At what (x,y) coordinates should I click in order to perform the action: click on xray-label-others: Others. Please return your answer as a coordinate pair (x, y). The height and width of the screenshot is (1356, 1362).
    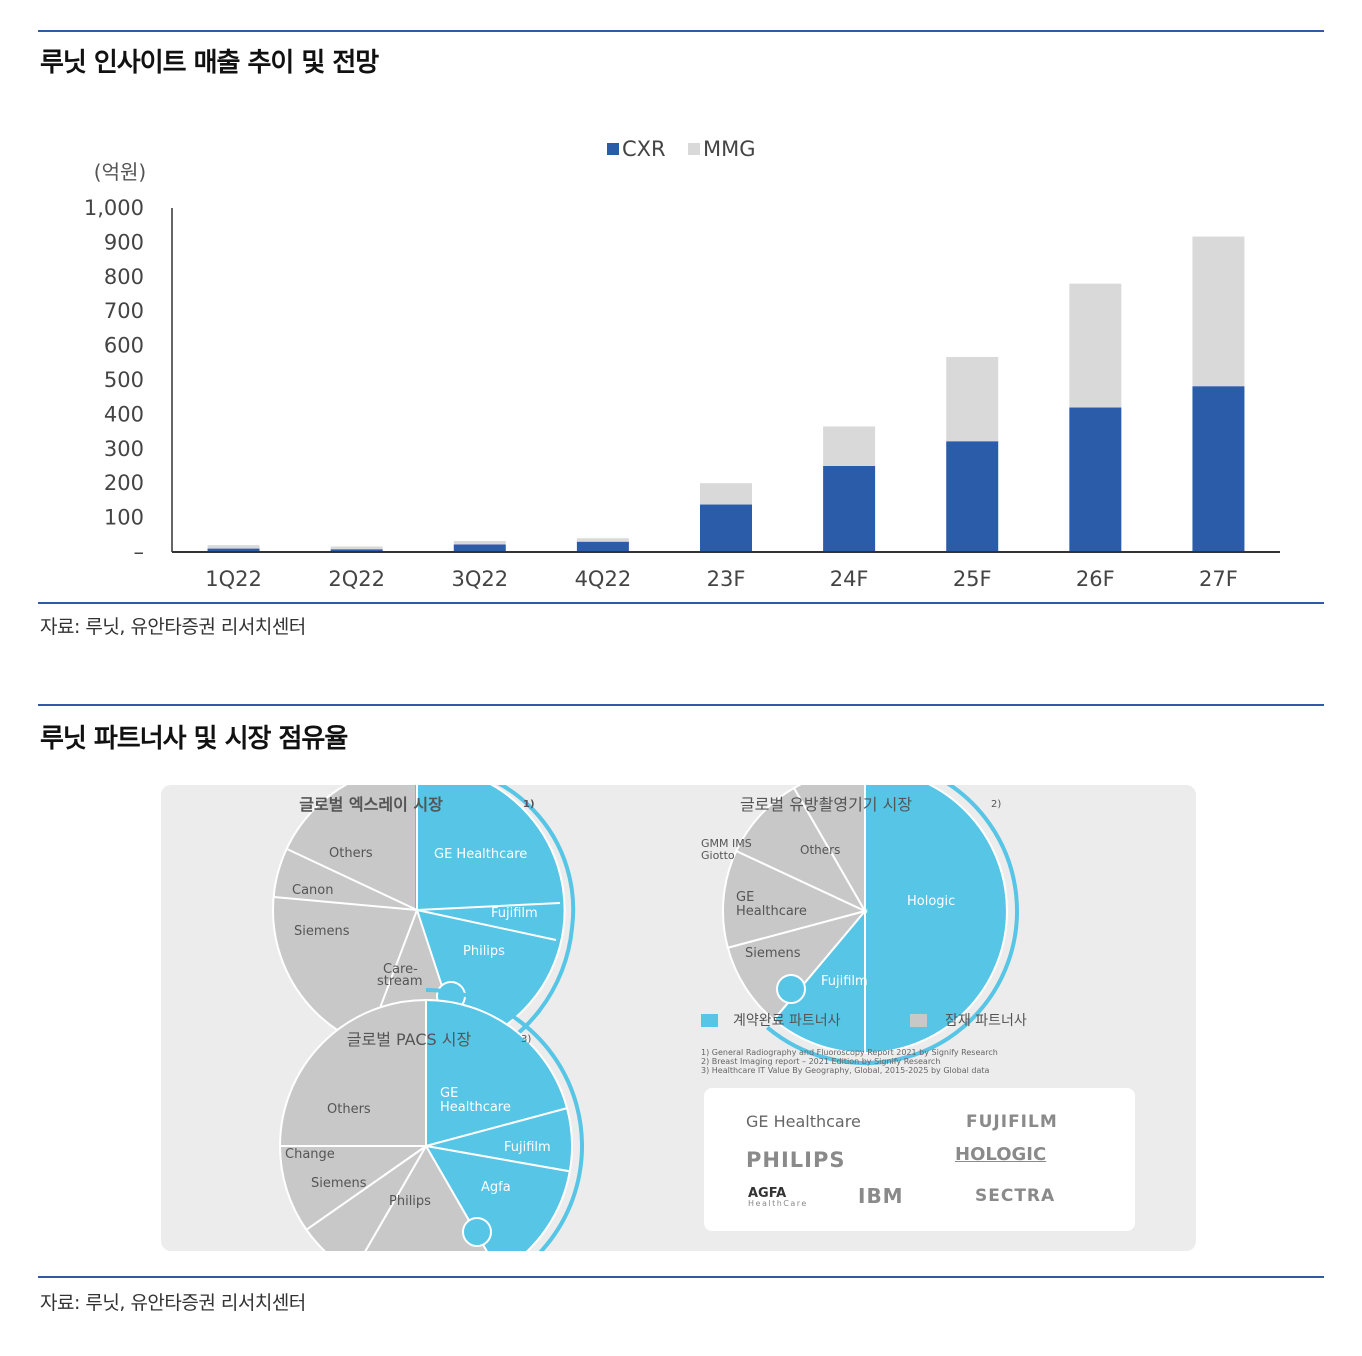
    Looking at the image, I should click on (351, 853).